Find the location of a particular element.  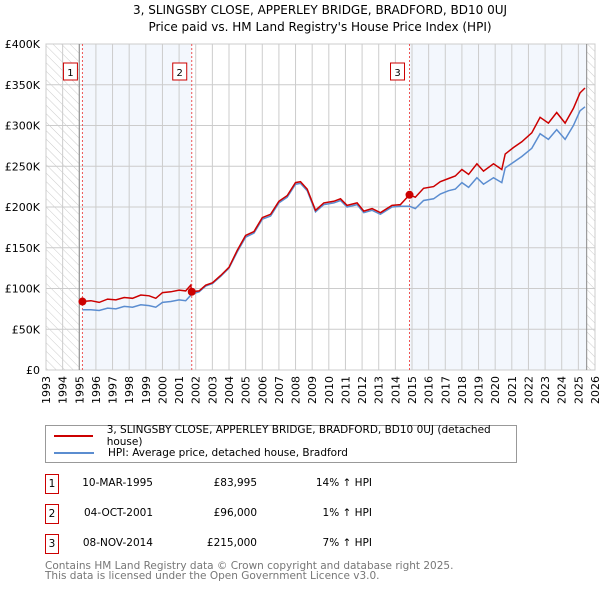

x-tick-label: 2003 is located at coordinates (212, 390).